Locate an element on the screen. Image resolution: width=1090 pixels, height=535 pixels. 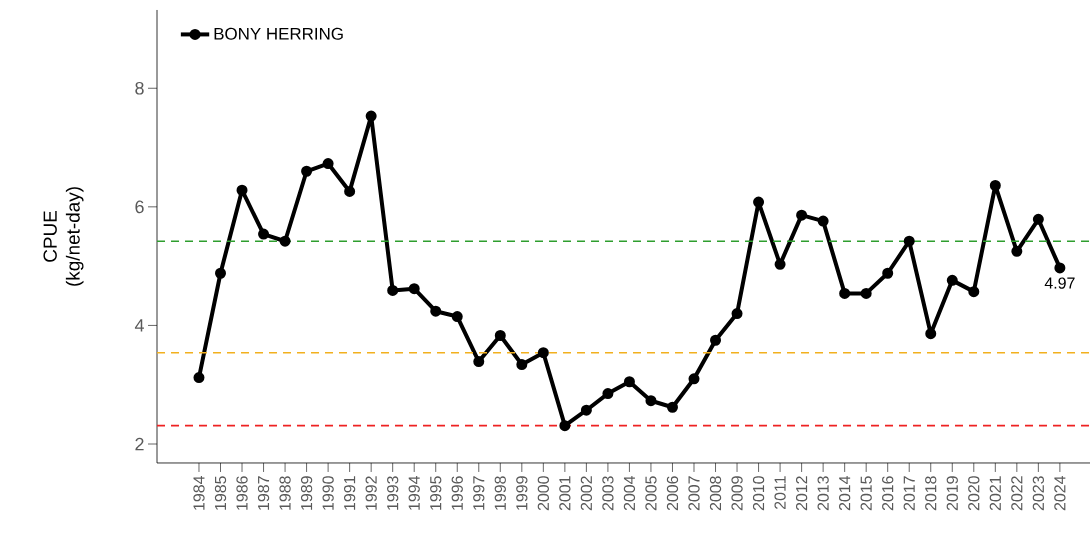
x-tick-label: 1984 is located at coordinates (199, 492).